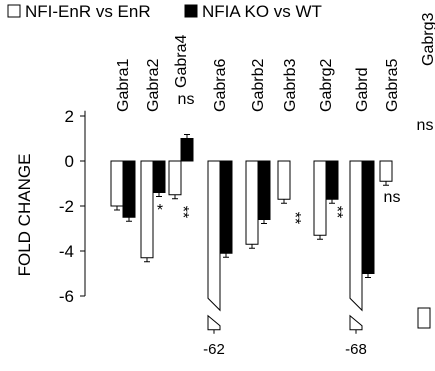  Describe the element at coordinates (392, 85) in the screenshot. I see `x-category-label: Gabra5` at that location.